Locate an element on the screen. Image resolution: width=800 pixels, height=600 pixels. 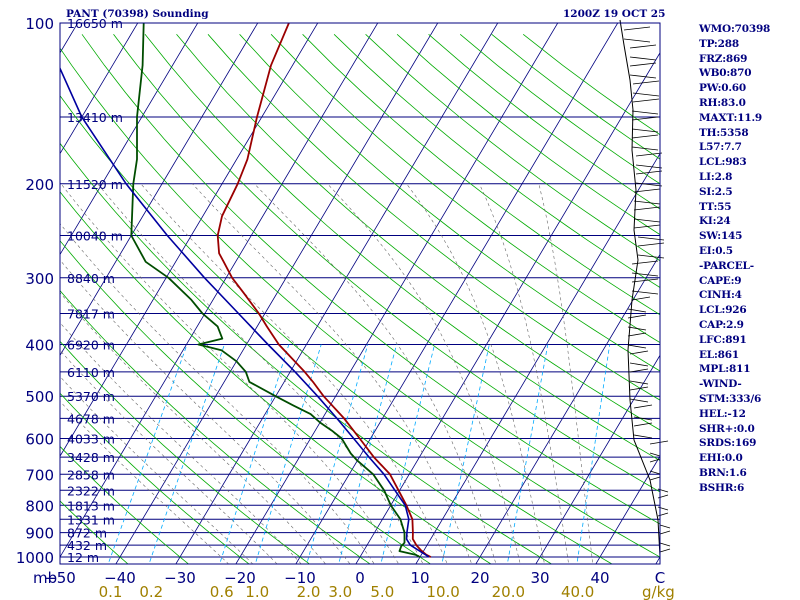
index-cinh: CINH:4 is located at coordinates (720, 295).